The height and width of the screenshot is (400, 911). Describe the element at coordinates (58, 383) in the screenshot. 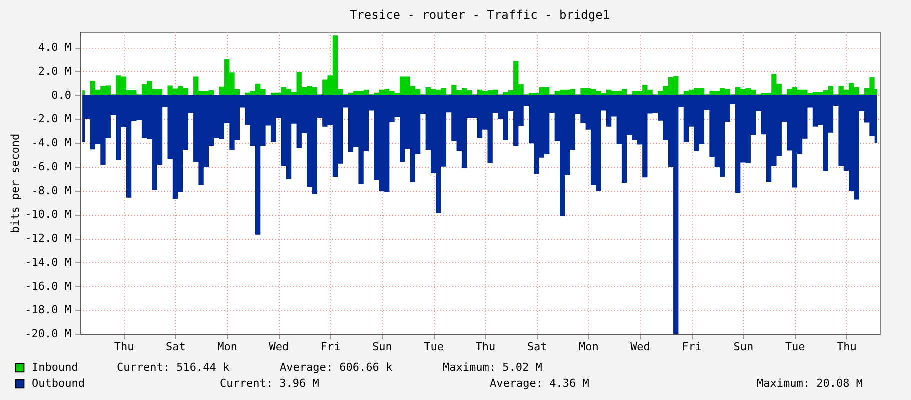

I see `legend-label: Outbound` at that location.